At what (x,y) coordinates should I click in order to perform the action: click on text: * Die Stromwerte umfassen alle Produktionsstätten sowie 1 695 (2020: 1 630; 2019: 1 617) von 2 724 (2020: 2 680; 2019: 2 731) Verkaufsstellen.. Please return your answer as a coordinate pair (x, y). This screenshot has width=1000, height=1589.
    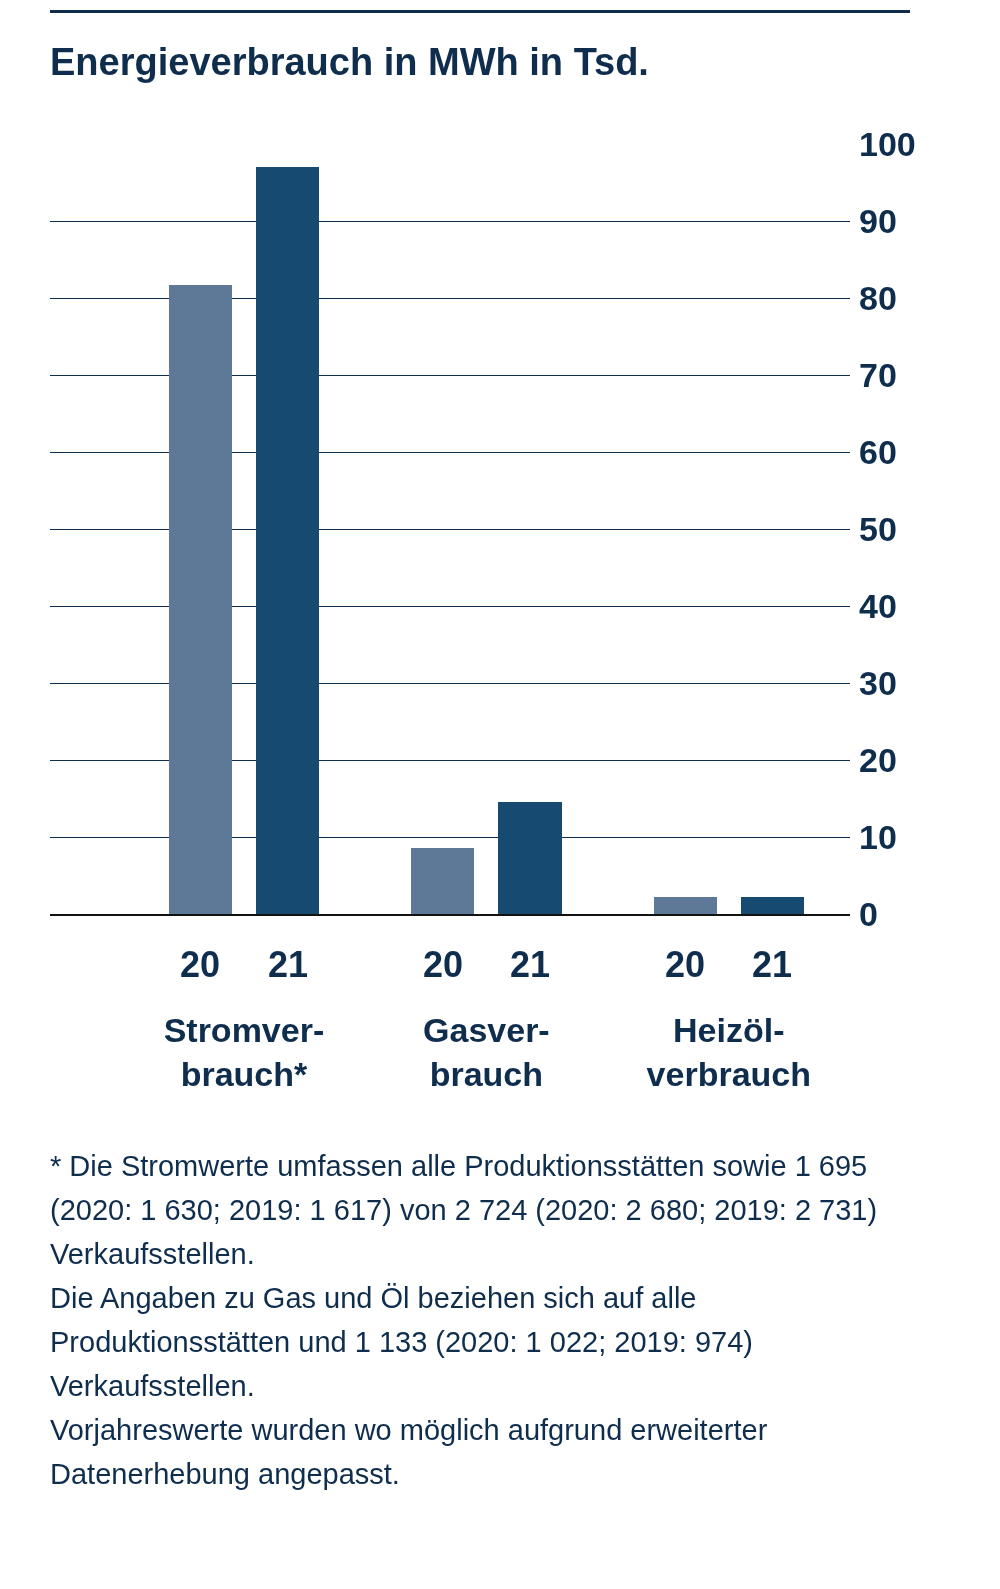
    Looking at the image, I should click on (464, 1210).